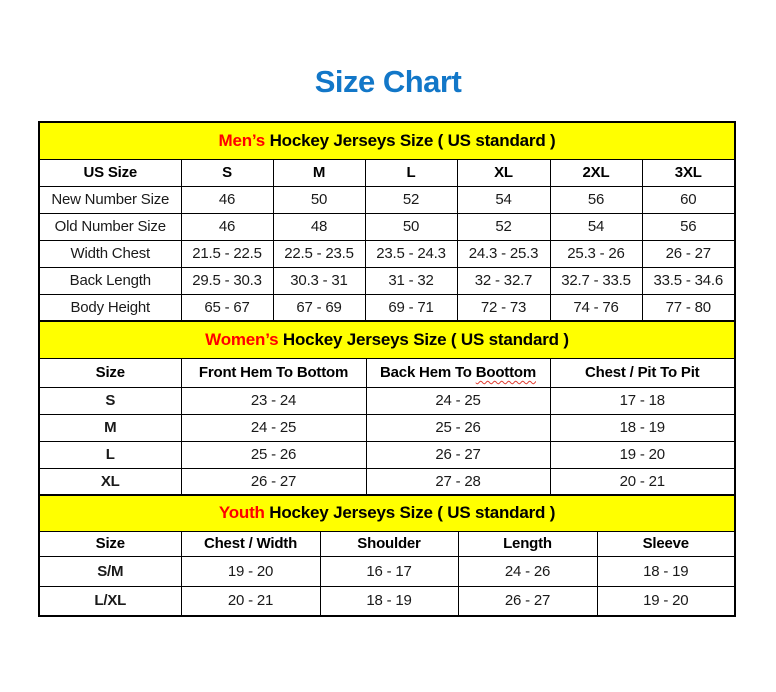  What do you see at coordinates (273, 400) in the screenshot?
I see `table-cell: 23 - 24` at bounding box center [273, 400].